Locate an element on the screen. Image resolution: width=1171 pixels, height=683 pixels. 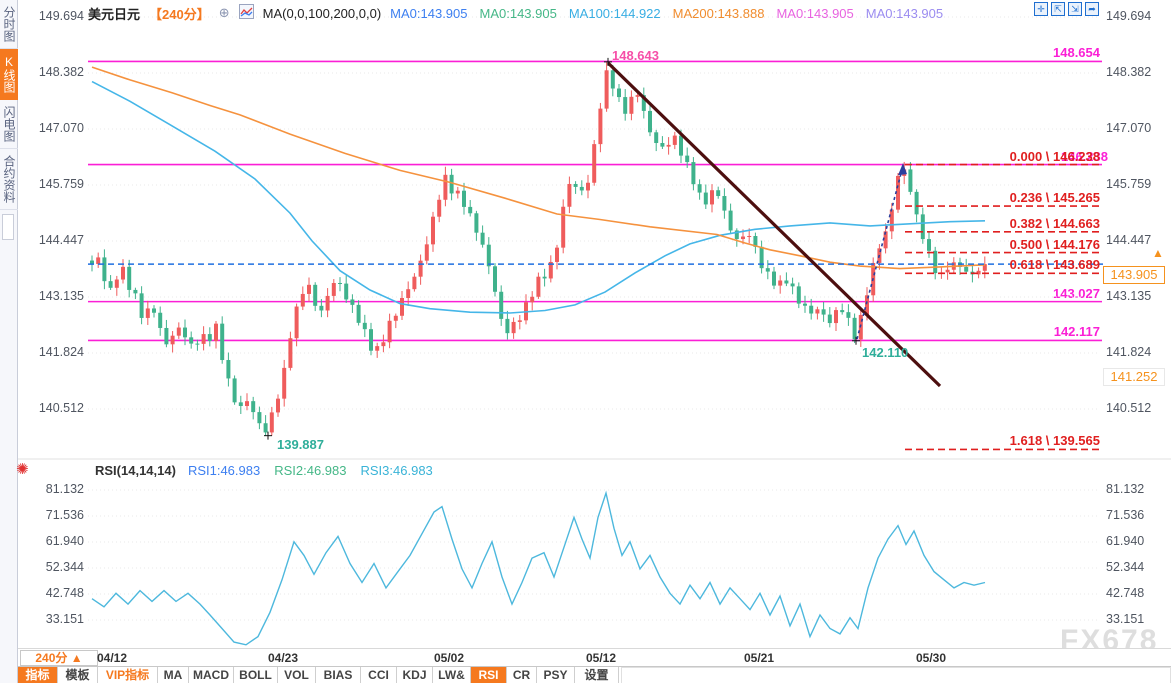
hline-price-label: 142.117 is located at coordinates (1076, 332).